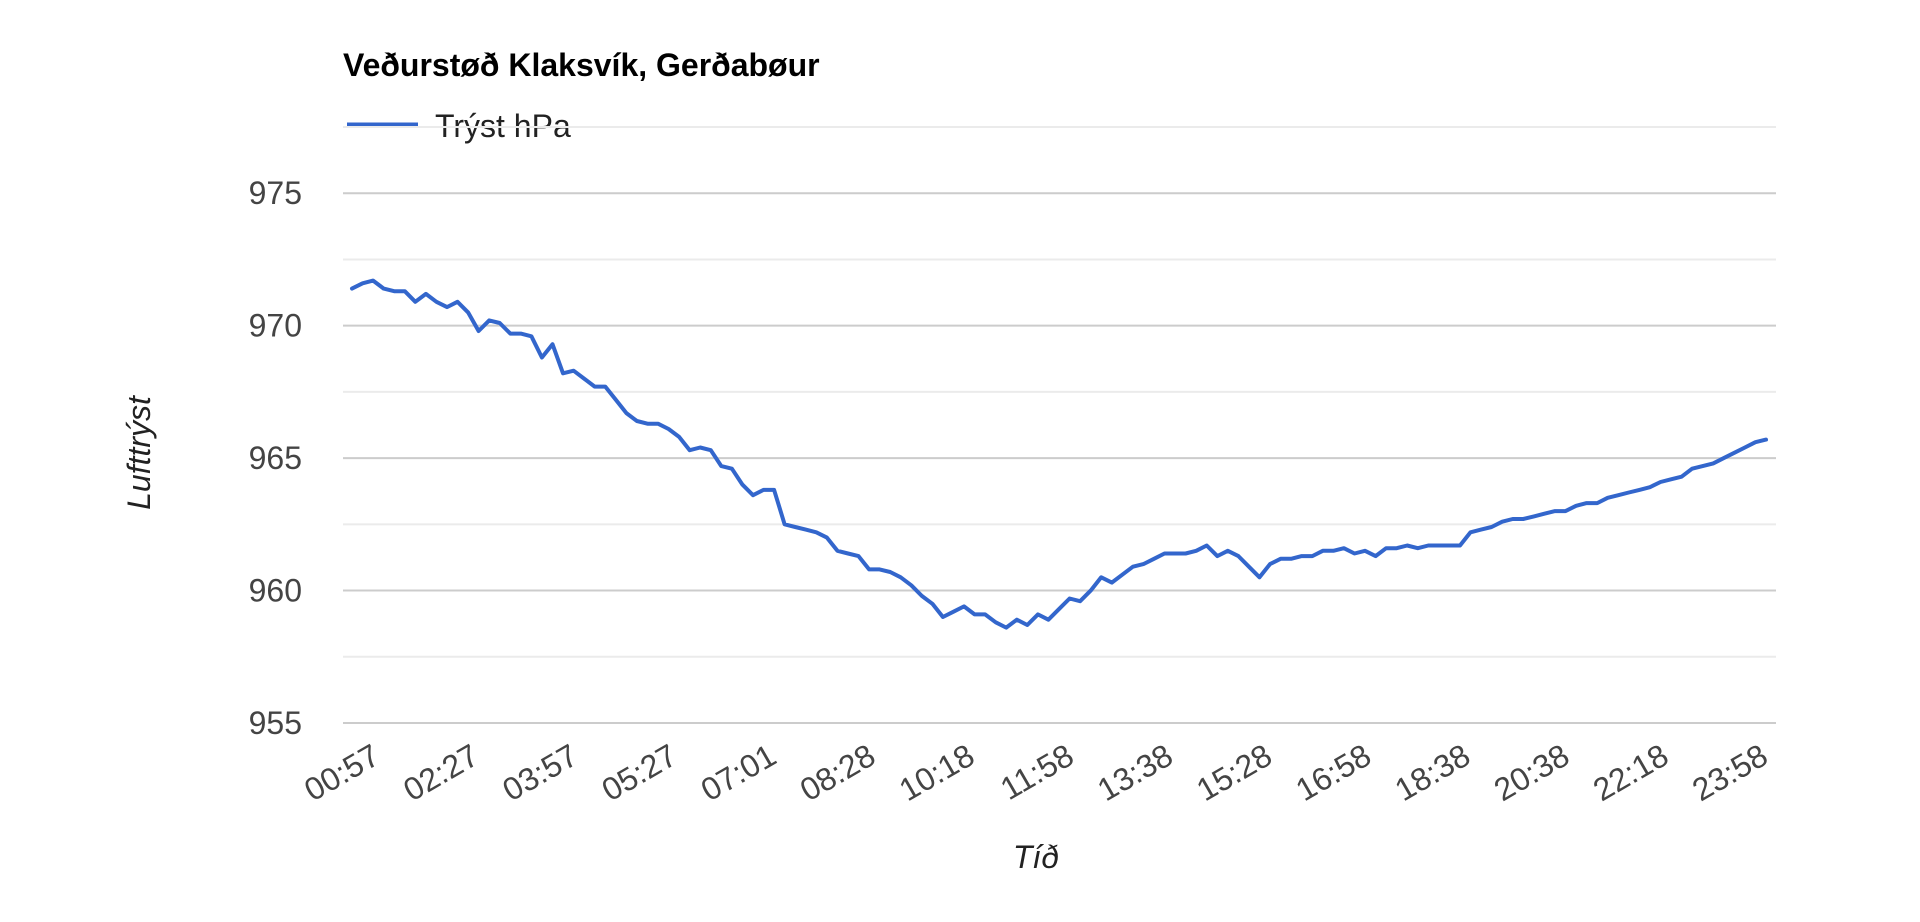 The height and width of the screenshot is (922, 1920). I want to click on y-tick-label: 955, so click(275, 723).